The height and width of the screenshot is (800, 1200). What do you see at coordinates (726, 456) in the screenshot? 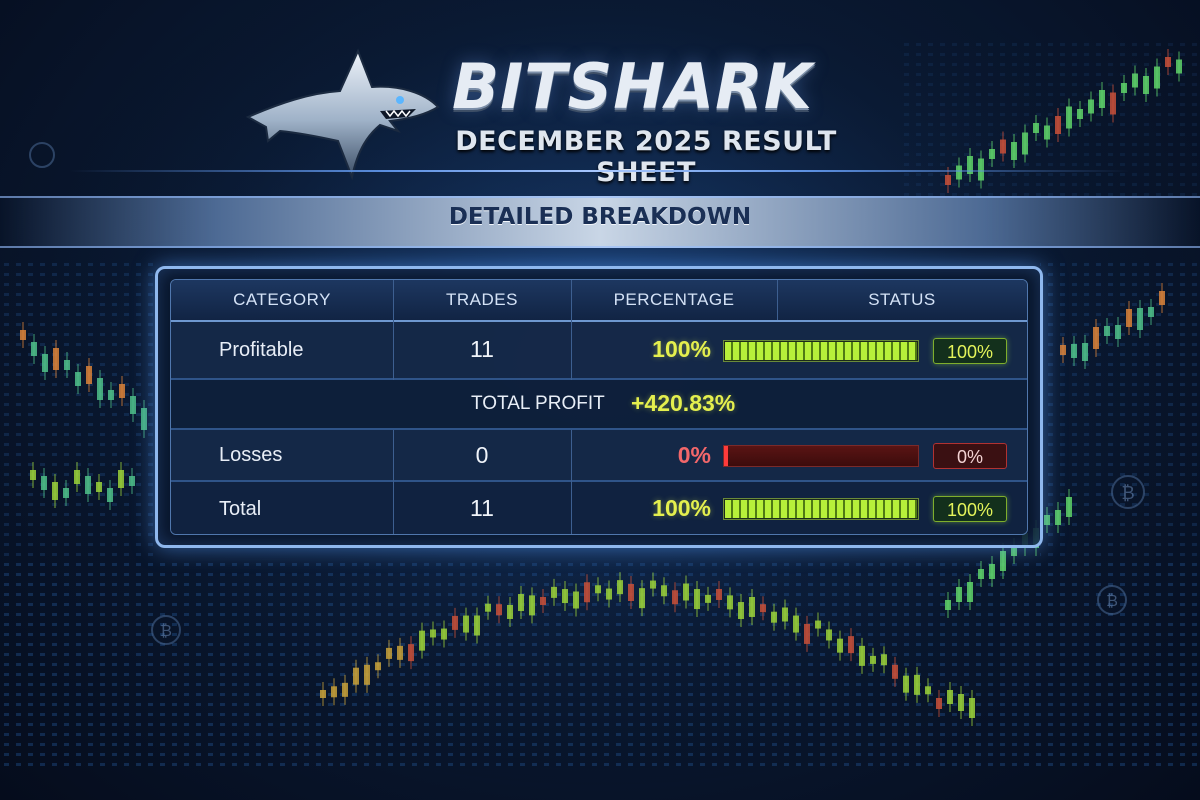
I see `progress-marker` at bounding box center [726, 456].